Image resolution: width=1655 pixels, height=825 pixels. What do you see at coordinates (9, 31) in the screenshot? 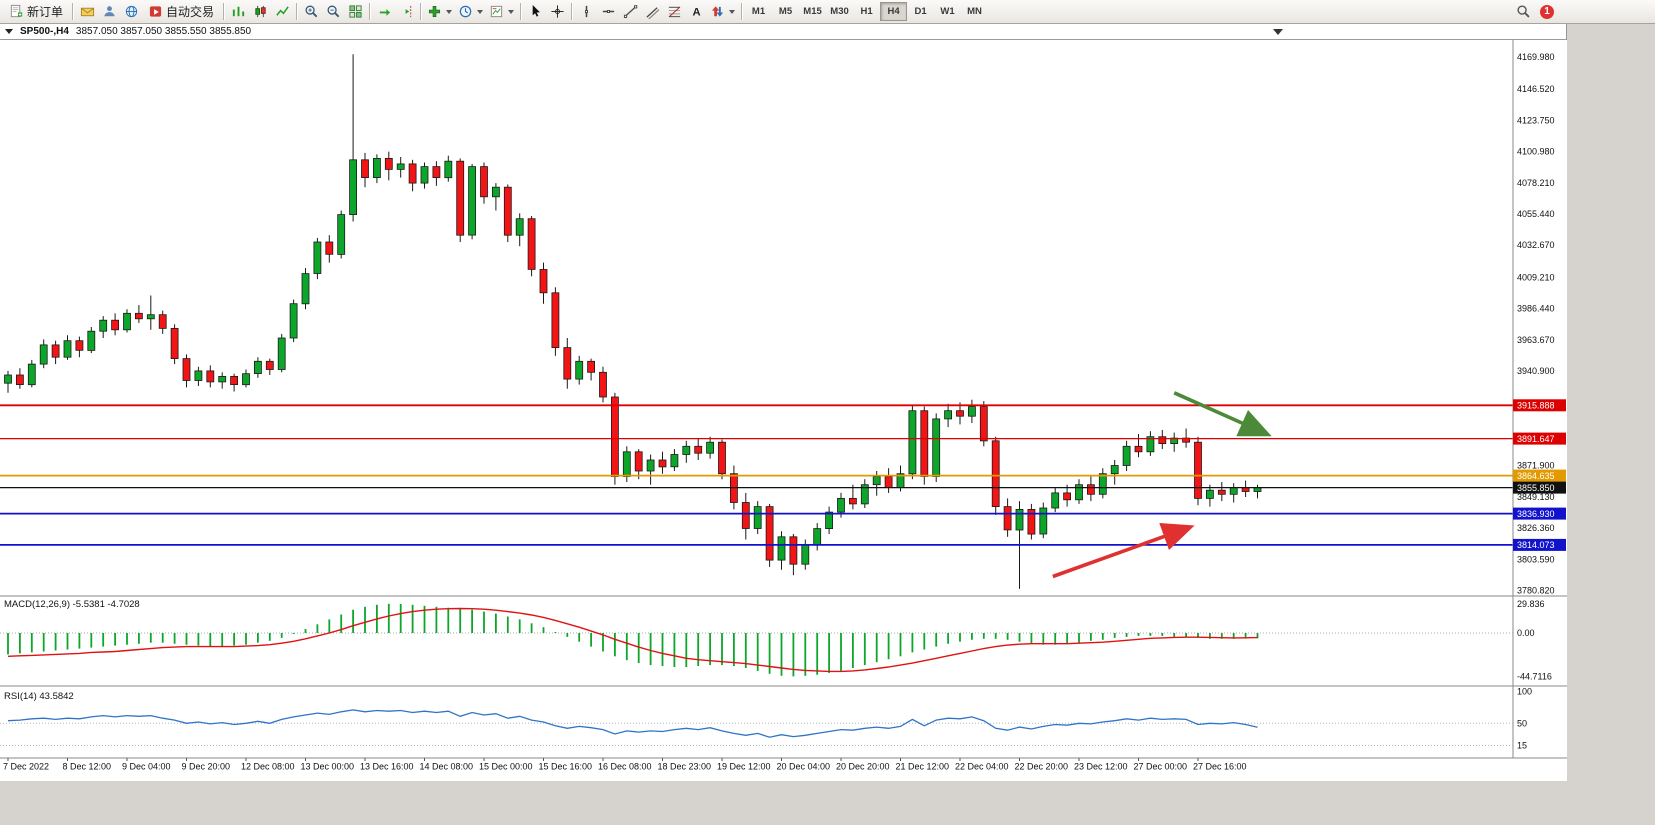
I see `symbol-dropdown-icon` at bounding box center [9, 31].